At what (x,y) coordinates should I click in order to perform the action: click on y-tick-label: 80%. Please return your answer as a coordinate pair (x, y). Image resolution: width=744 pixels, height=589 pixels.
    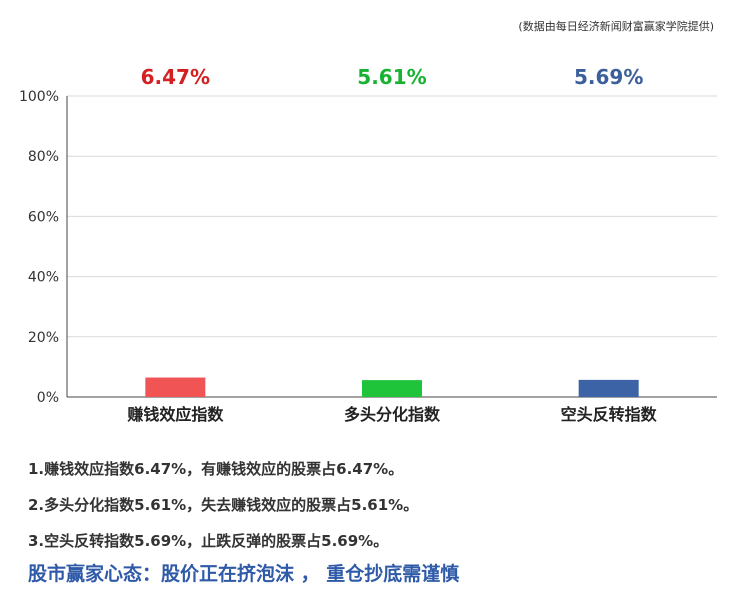
    Looking at the image, I should click on (43, 157).